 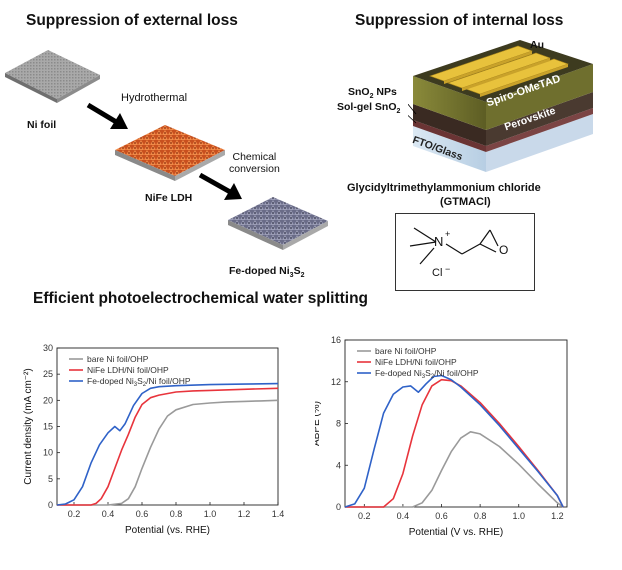 What do you see at coordinates (254, 157) in the screenshot?
I see `chemical-text: Chemical` at bounding box center [254, 157].